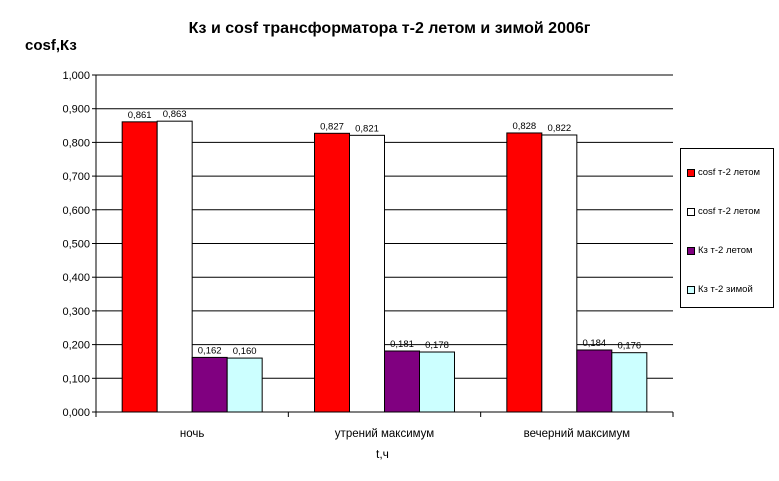  I want to click on y-tick-label: 0,900, so click(76, 110).